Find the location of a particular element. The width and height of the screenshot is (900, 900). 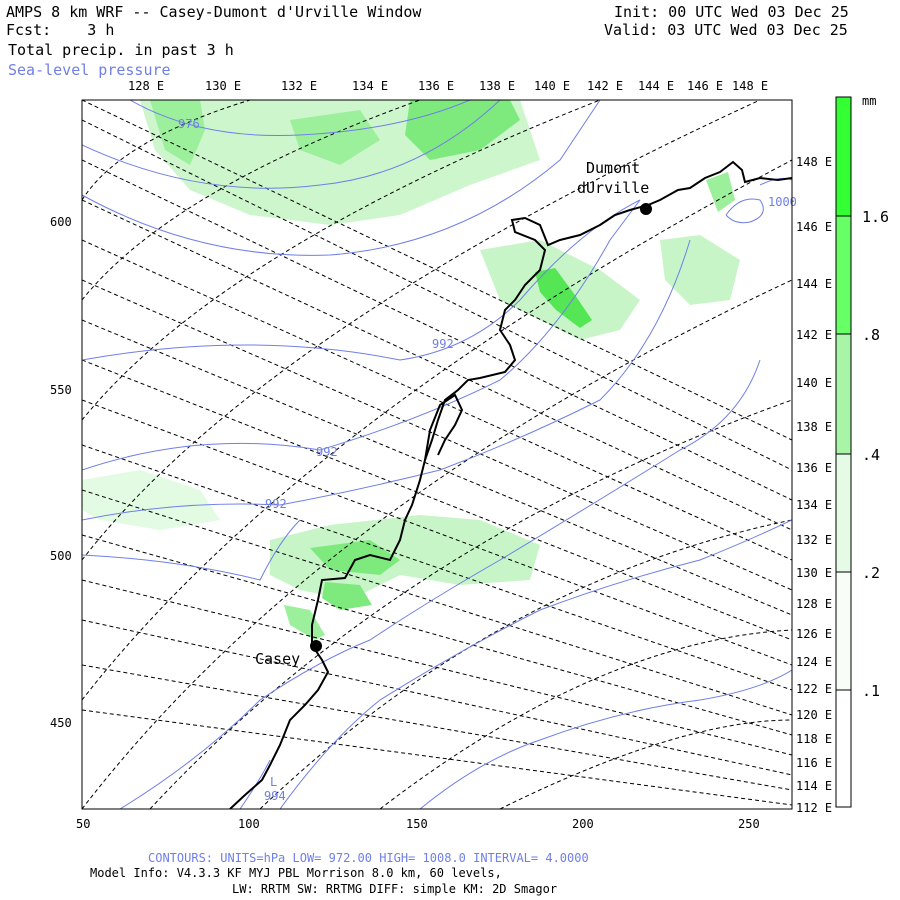

right-lon-label: 118 E is located at coordinates (814, 739).